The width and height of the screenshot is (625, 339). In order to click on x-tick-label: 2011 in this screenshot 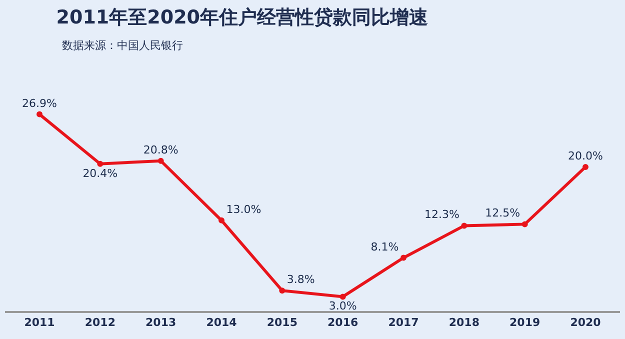, I will do `click(39, 322)`.